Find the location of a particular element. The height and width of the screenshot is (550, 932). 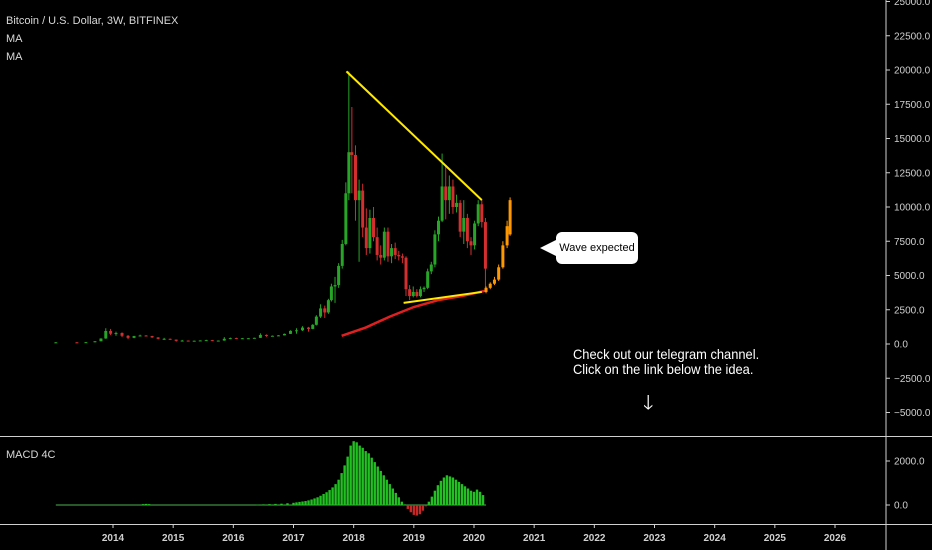

price-tick-label: 10000.0 is located at coordinates (912, 208).